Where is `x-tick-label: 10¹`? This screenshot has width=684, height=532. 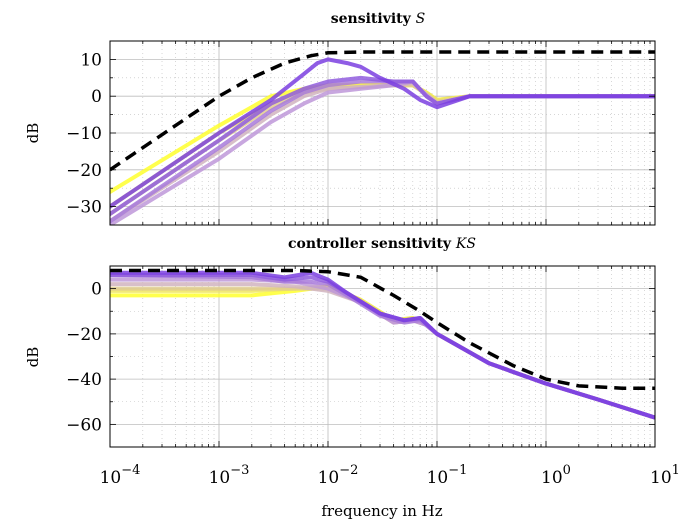
x-tick-label: 10¹ is located at coordinates (665, 475).